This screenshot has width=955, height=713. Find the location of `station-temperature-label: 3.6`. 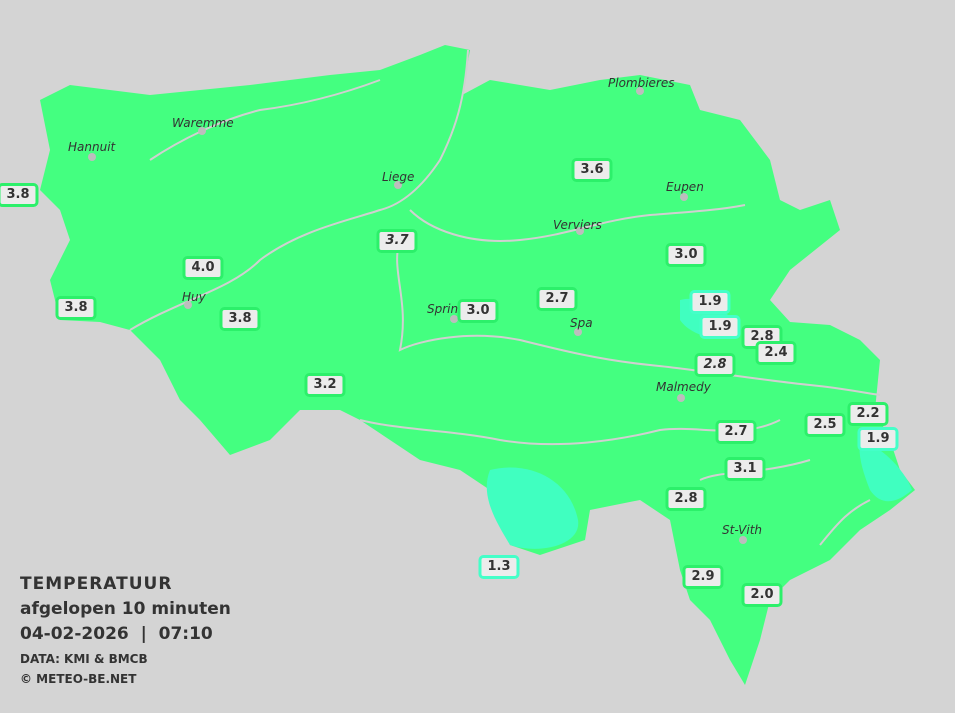

station-temperature-label: 3.6 is located at coordinates (592, 170).